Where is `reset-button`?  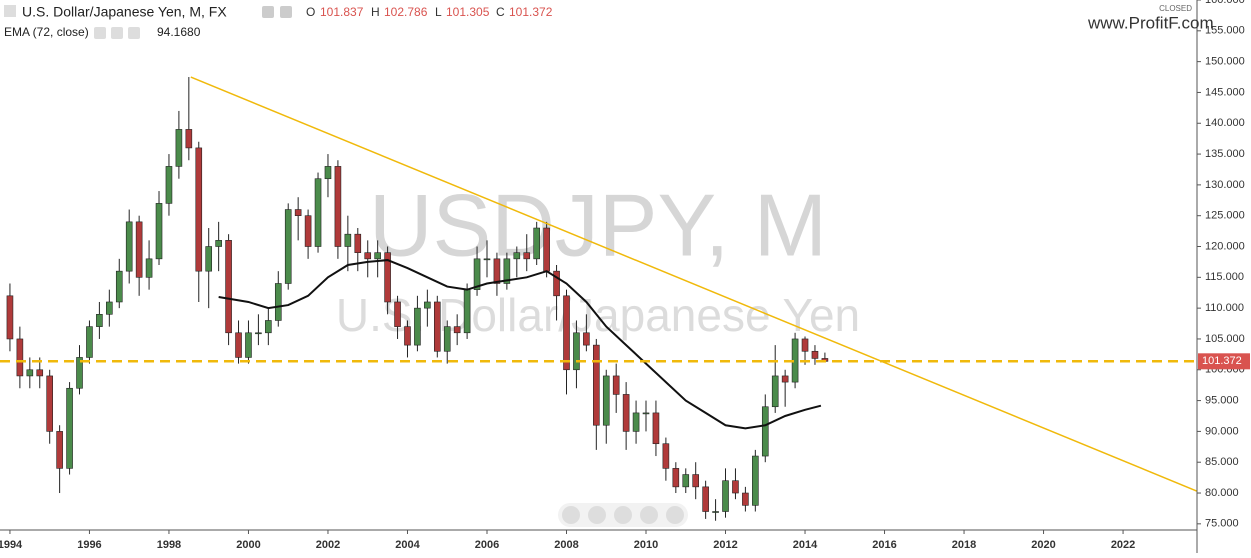
reset-button is located at coordinates (623, 515).